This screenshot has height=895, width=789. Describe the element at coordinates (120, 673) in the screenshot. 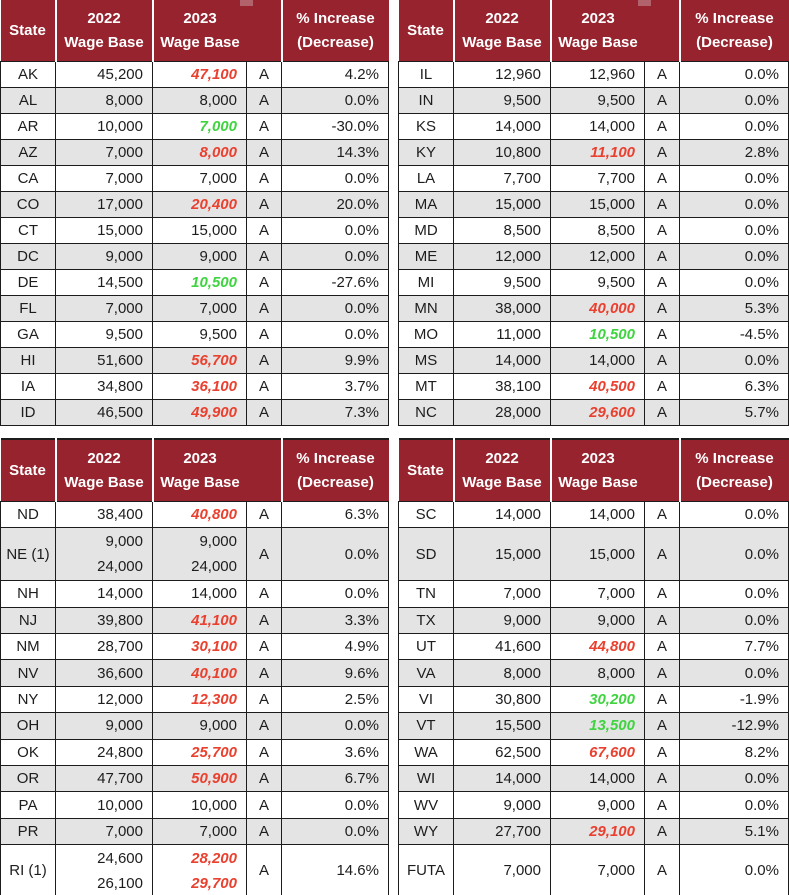

I see `wage-value-2022: 36,600` at that location.